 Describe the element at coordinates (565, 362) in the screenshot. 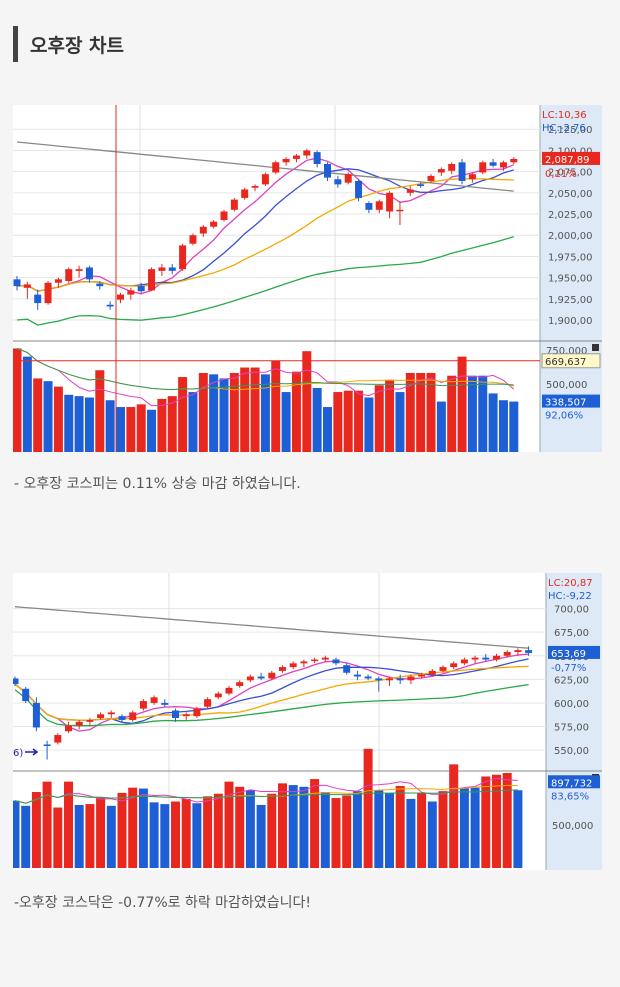

I see `volume-marker-label: 669,637` at that location.